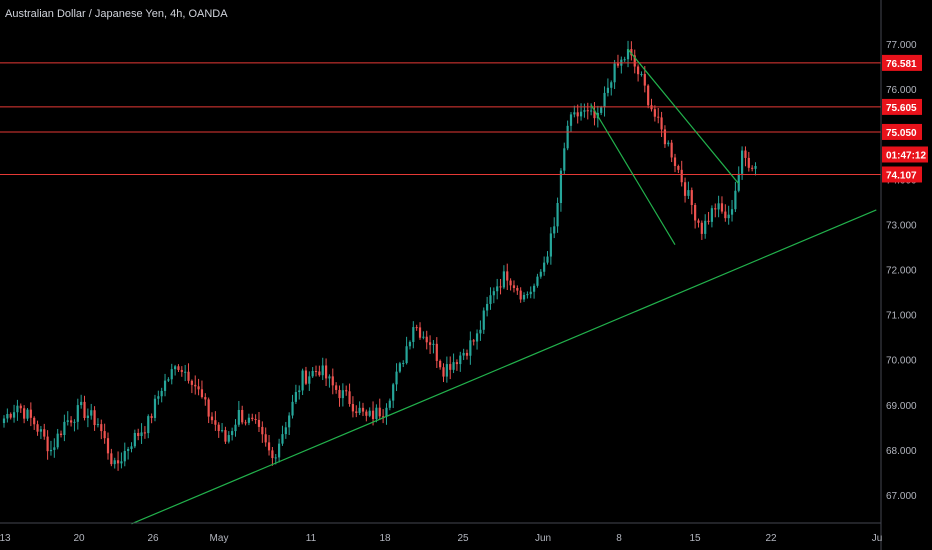 The image size is (932, 550). I want to click on price-tag-label: 75.605, so click(901, 108).